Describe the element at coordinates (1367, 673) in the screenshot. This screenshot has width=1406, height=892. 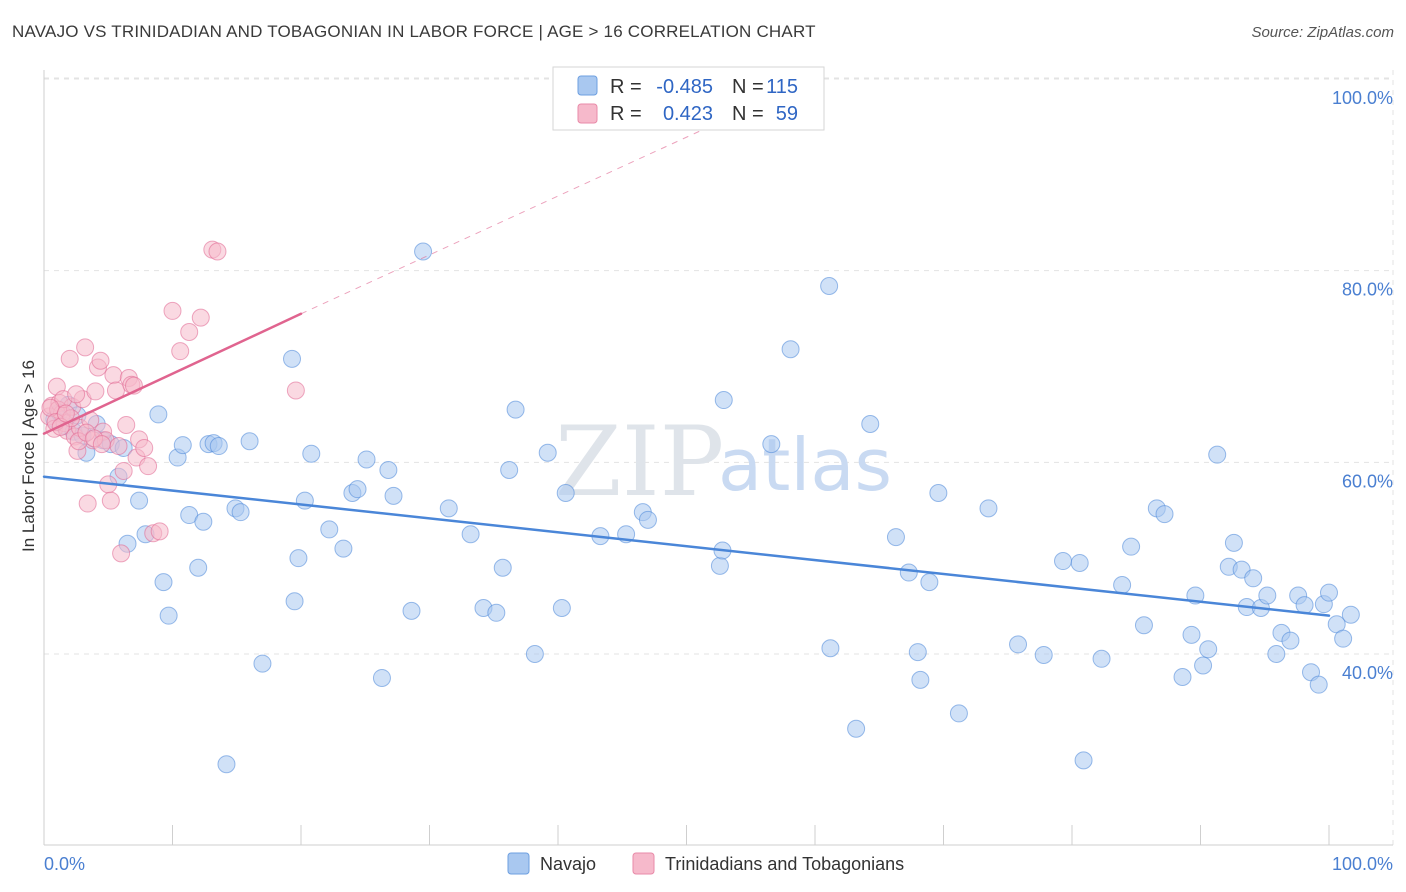
I see `y-tick-label-40: 40.0%` at that location.